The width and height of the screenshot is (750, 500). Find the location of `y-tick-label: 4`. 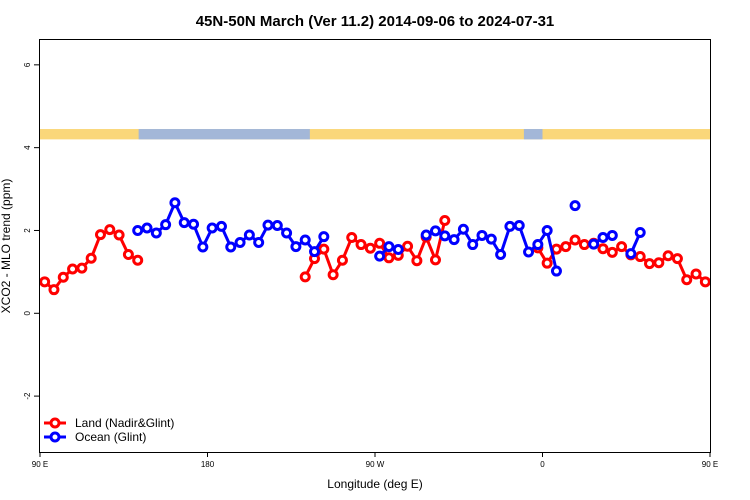

y-tick-label: 4 is located at coordinates (27, 147).